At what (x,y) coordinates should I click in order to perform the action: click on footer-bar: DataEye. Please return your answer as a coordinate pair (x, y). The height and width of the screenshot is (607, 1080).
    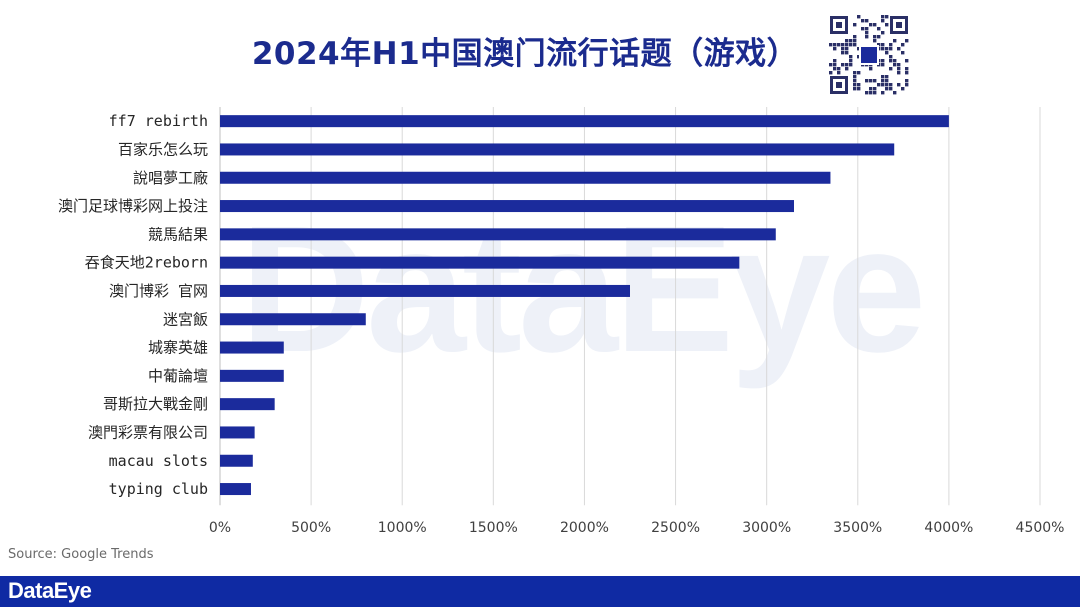
    Looking at the image, I should click on (540, 591).